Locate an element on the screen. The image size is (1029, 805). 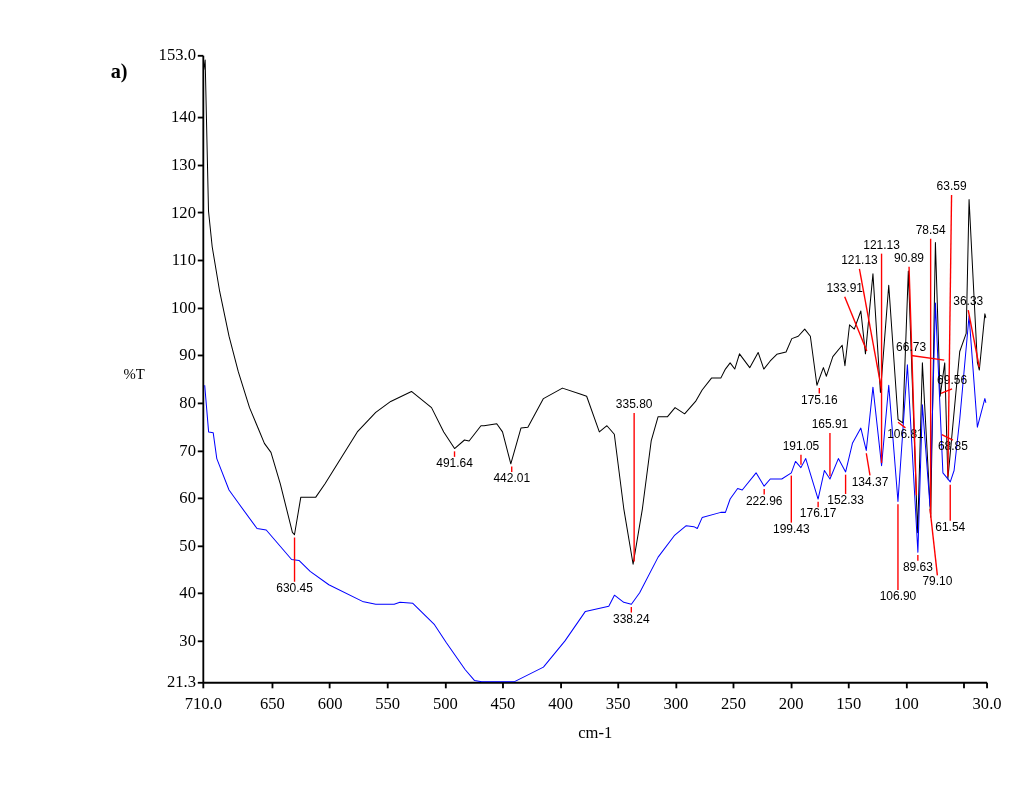
annotation: 338.24 is located at coordinates (631, 618).